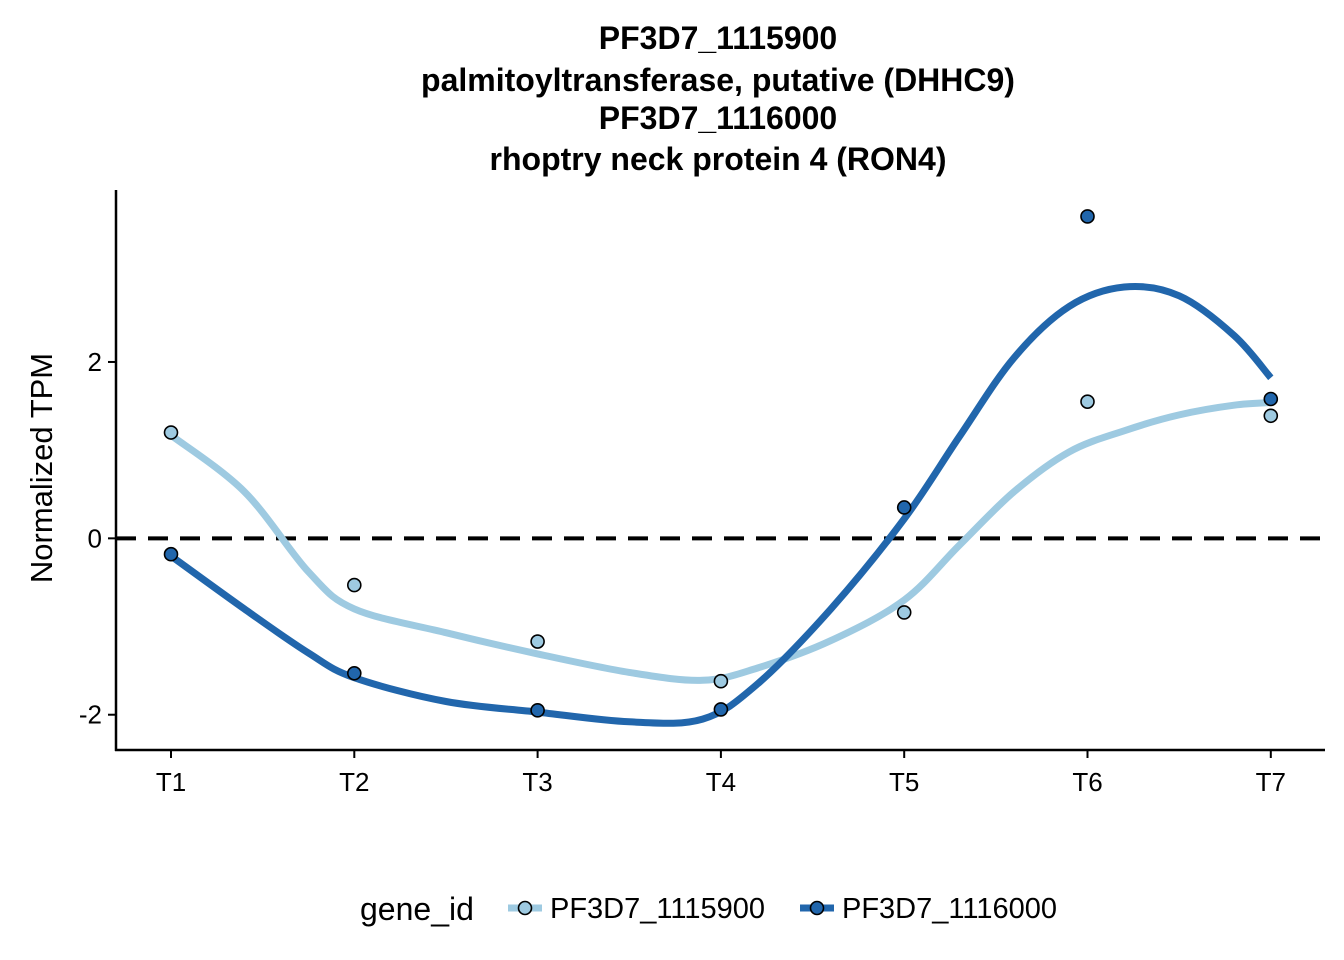  I want to click on y-tick-label: 0, so click(95, 538).